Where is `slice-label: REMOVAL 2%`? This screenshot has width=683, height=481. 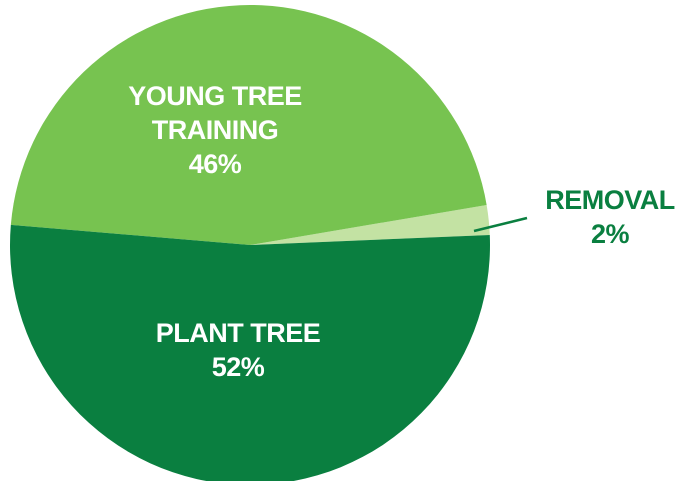
slice-label: REMOVAL 2% is located at coordinates (606, 217).